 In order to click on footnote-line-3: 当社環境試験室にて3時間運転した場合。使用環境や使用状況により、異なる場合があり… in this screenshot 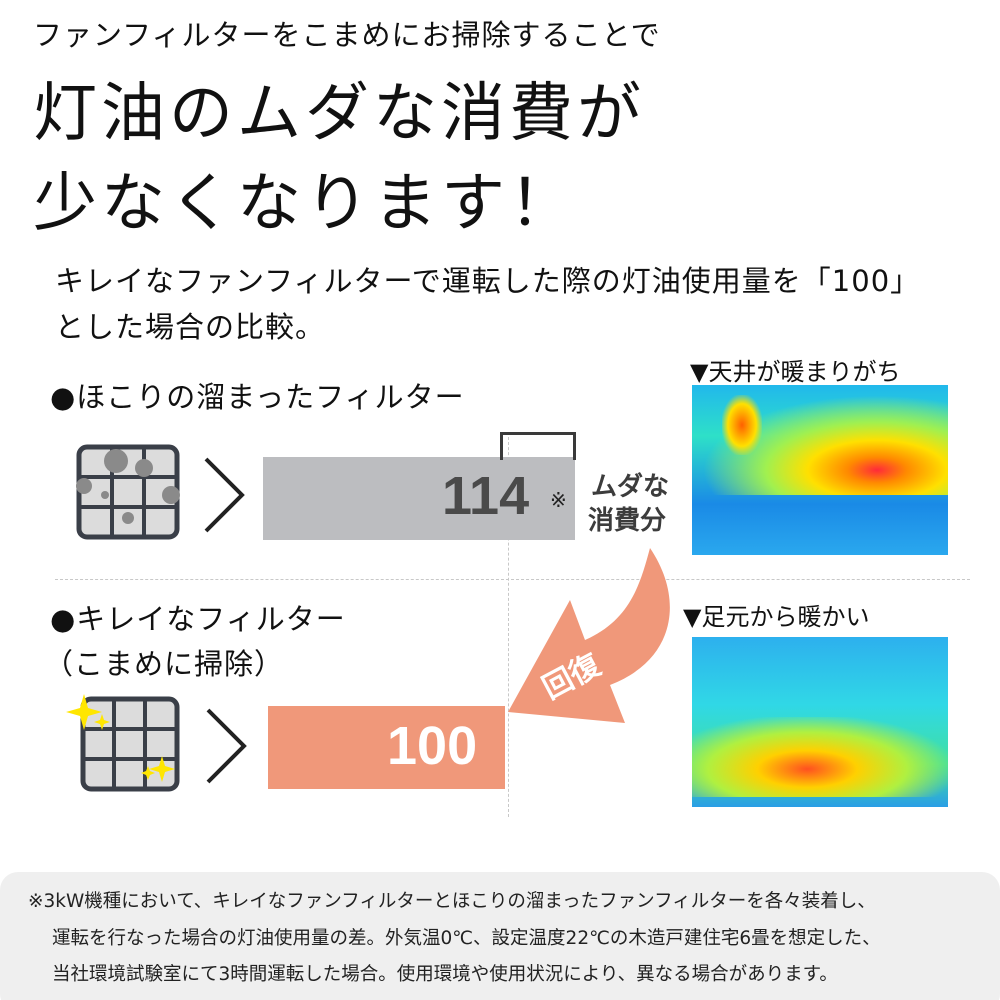, I will do `click(445, 974)`.